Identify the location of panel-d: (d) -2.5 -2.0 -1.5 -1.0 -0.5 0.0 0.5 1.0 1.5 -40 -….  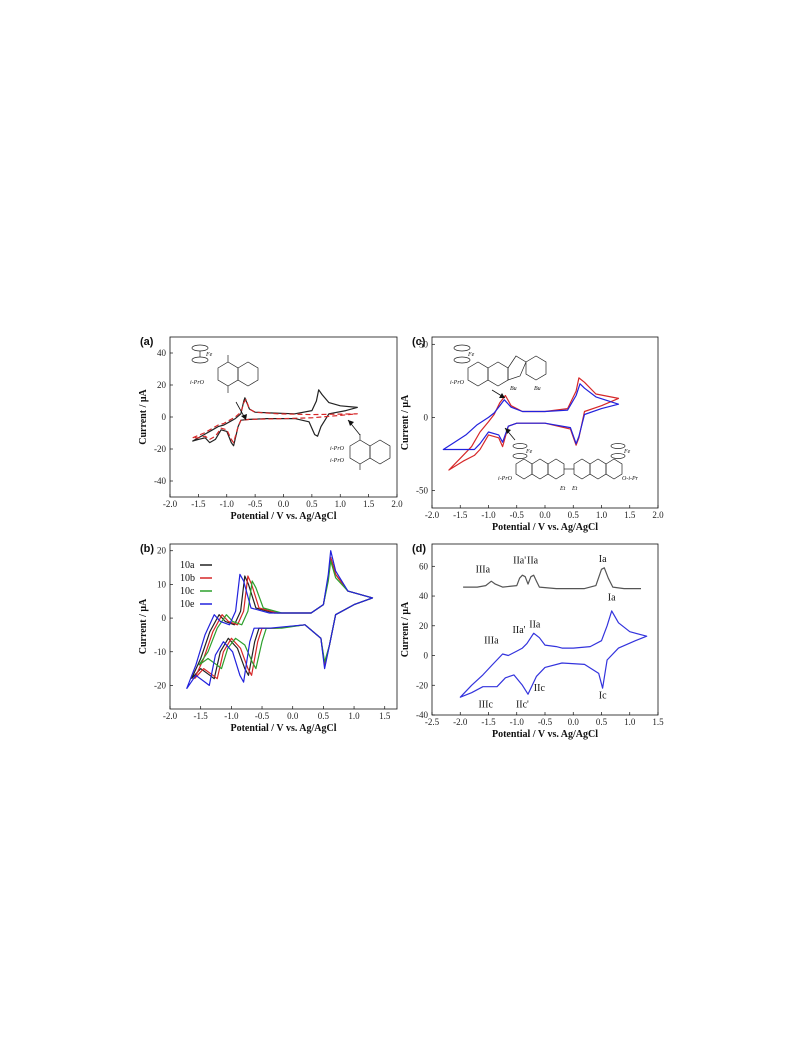
(532, 641).